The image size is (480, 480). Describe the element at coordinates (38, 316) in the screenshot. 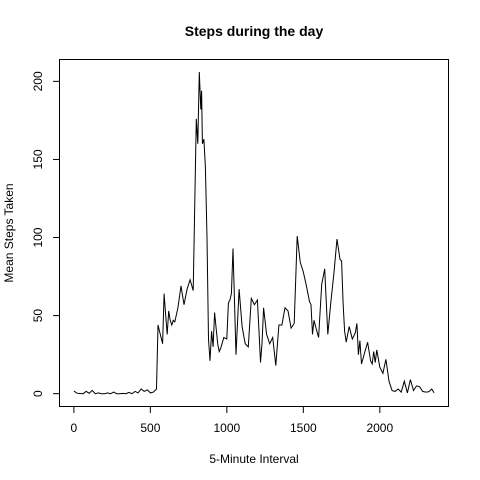

I see `y-tick-label: 50` at that location.